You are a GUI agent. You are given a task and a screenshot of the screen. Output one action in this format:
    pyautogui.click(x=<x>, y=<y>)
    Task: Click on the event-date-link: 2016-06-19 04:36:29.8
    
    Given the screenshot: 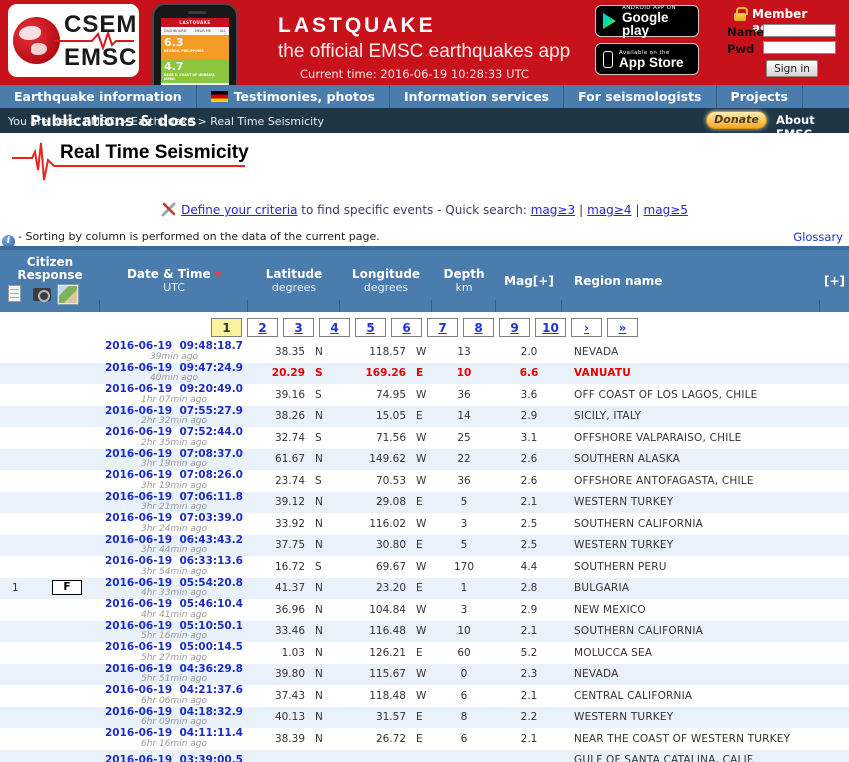 What is the action you would take?
    pyautogui.click(x=173, y=668)
    